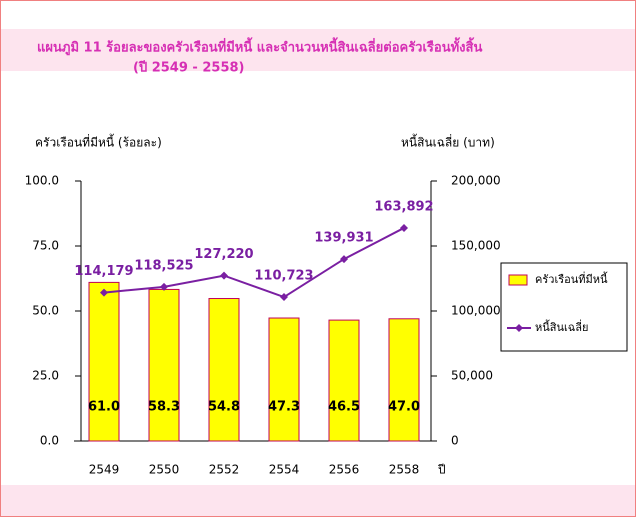 This screenshot has width=636, height=517. I want to click on bar-value-label: 58.3, so click(164, 407).